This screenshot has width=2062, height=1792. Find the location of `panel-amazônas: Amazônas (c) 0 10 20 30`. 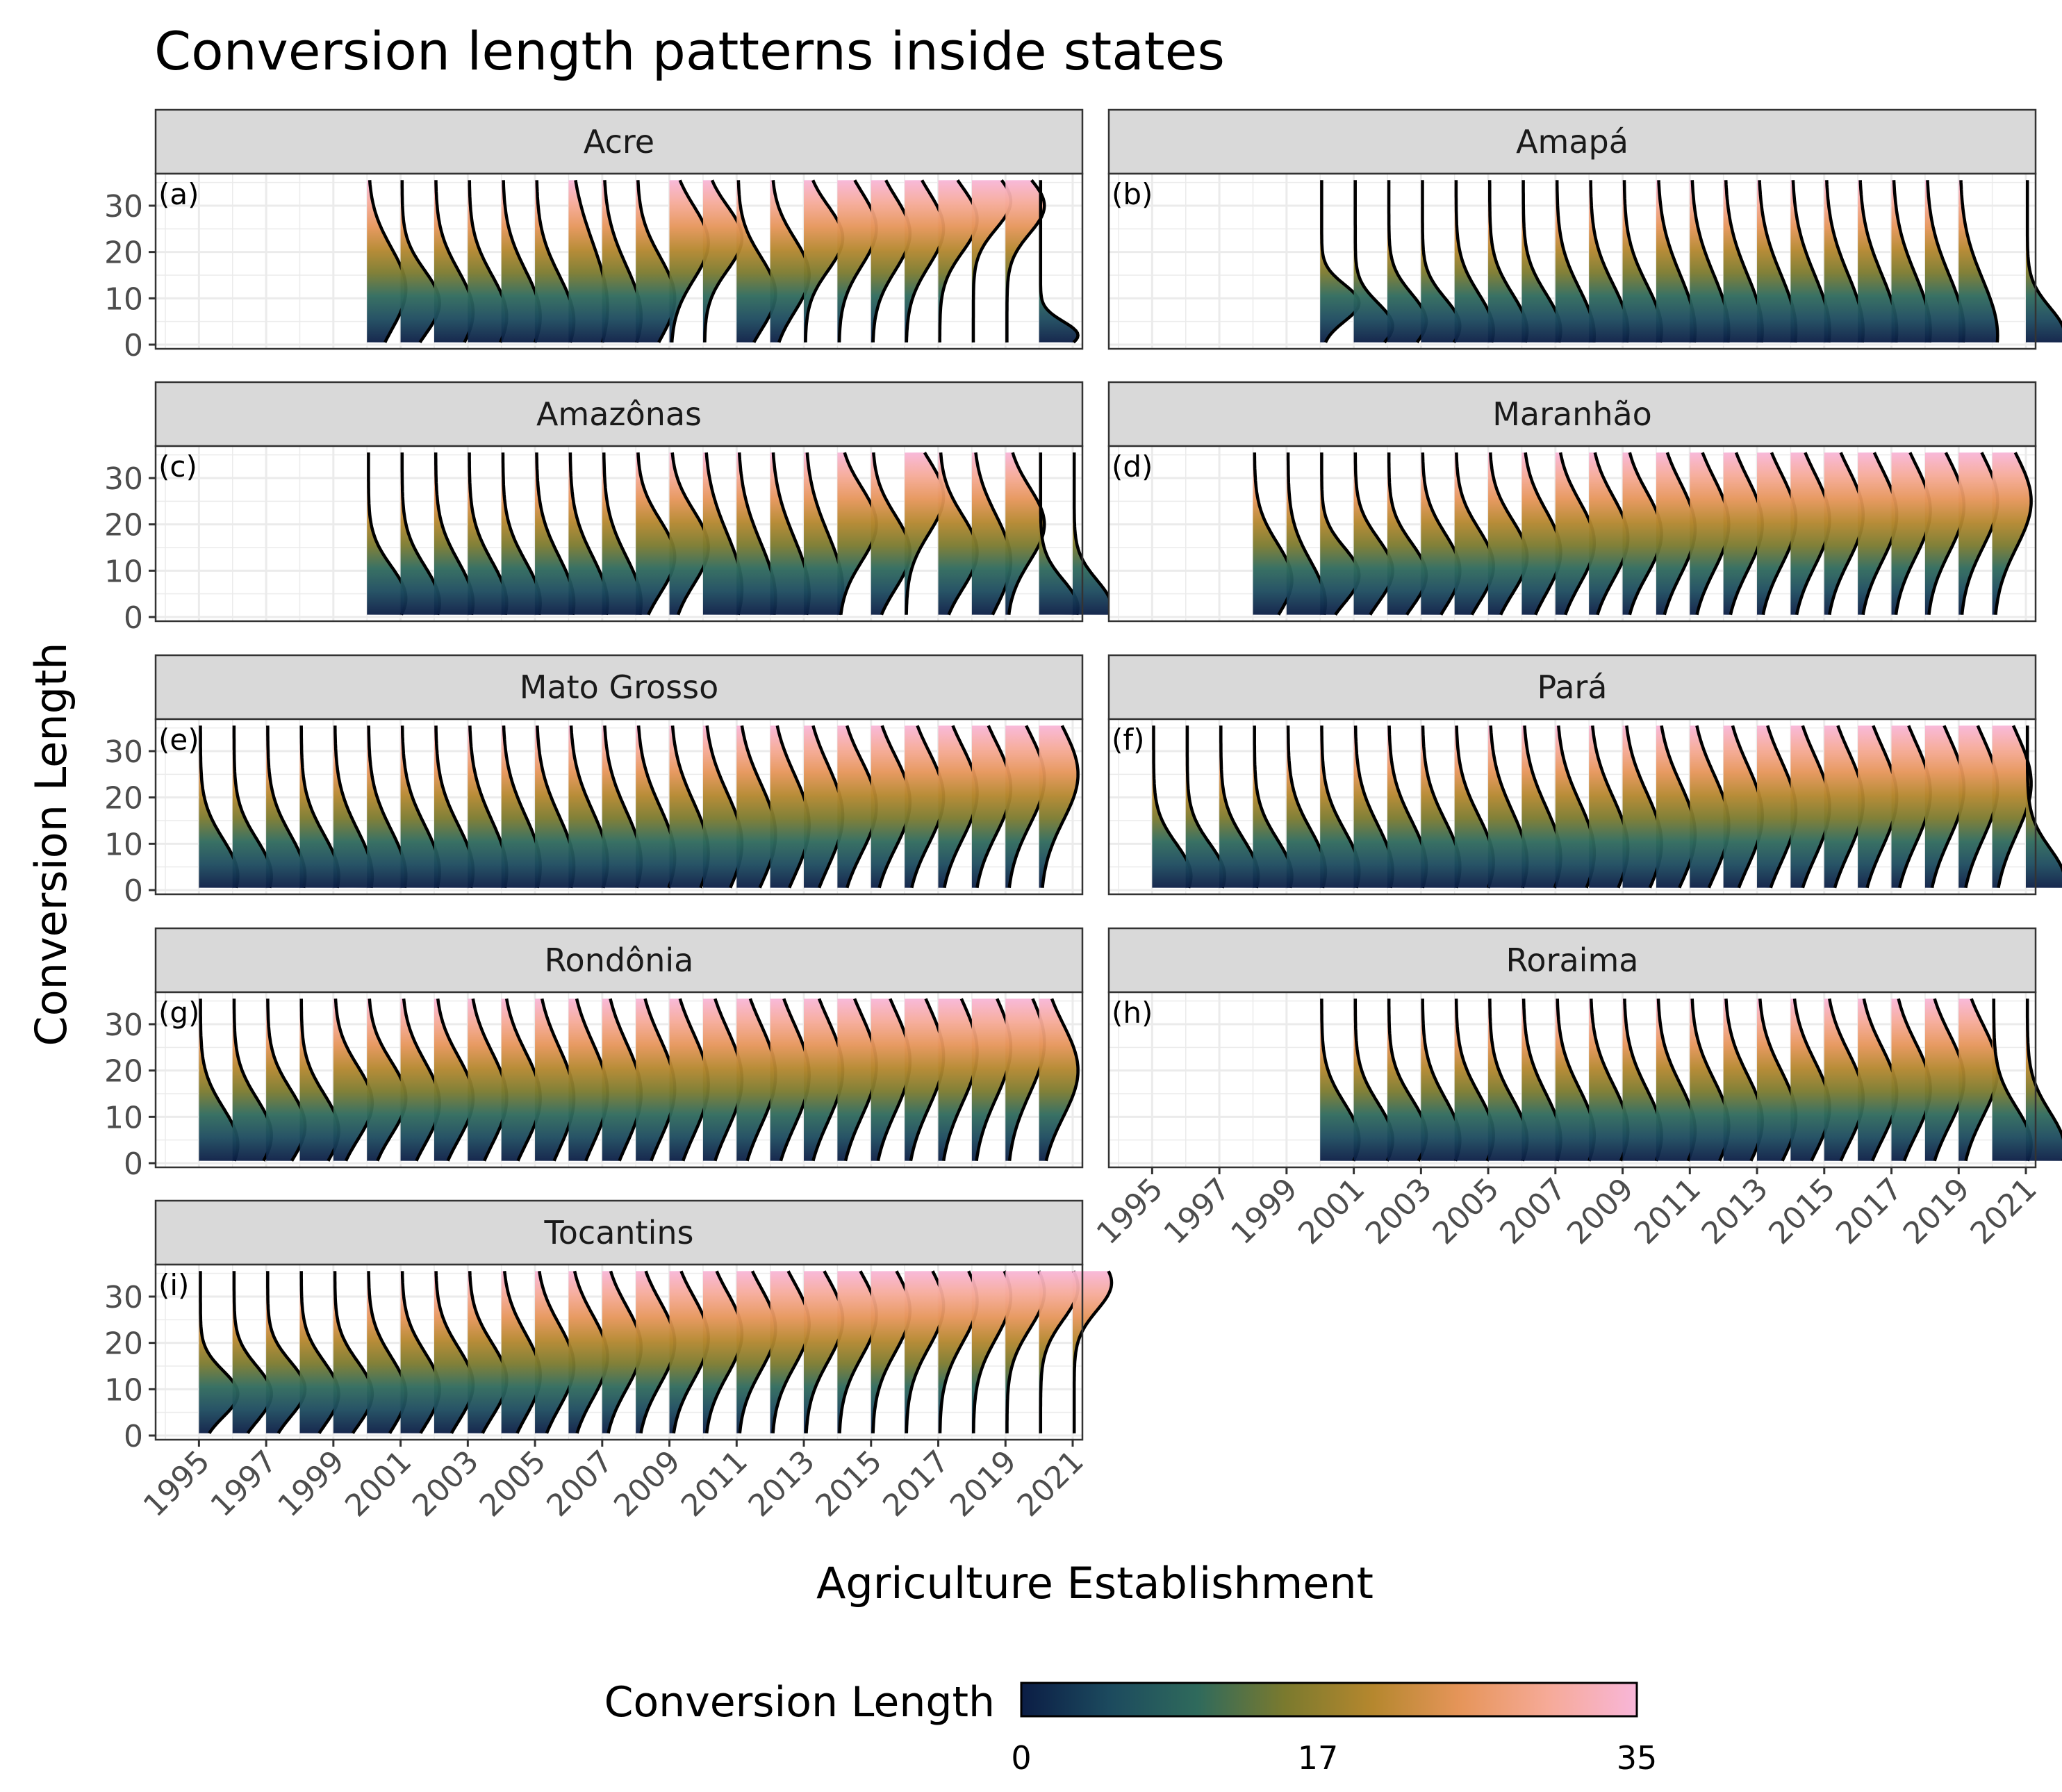

panel-amazônas: Amazônas (c) 0 10 20 30 is located at coordinates (609, 509).